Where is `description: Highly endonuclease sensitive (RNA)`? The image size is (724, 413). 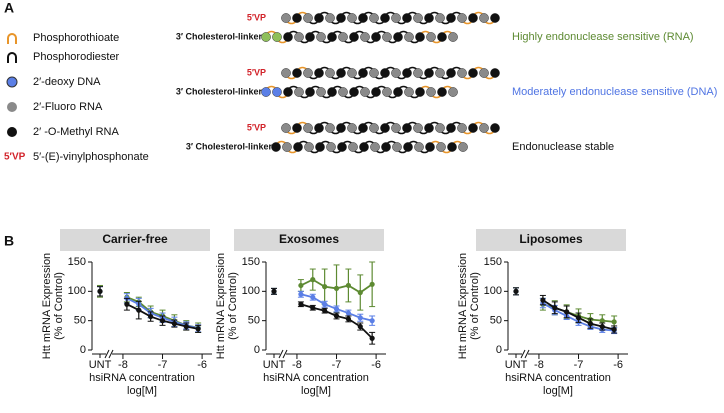
description: Highly endonuclease sensitive (RNA) is located at coordinates (603, 37).